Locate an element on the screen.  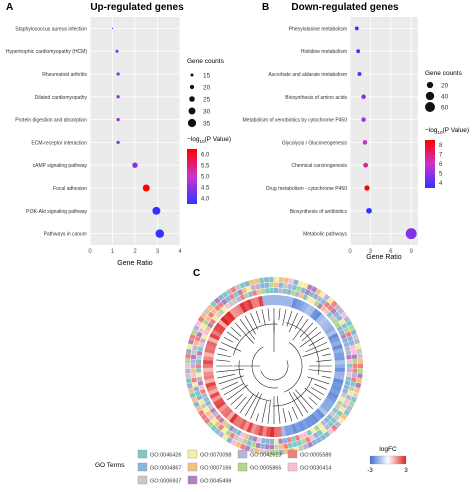
colorbar-tick-label: 5.0 is located at coordinates (205, 178).